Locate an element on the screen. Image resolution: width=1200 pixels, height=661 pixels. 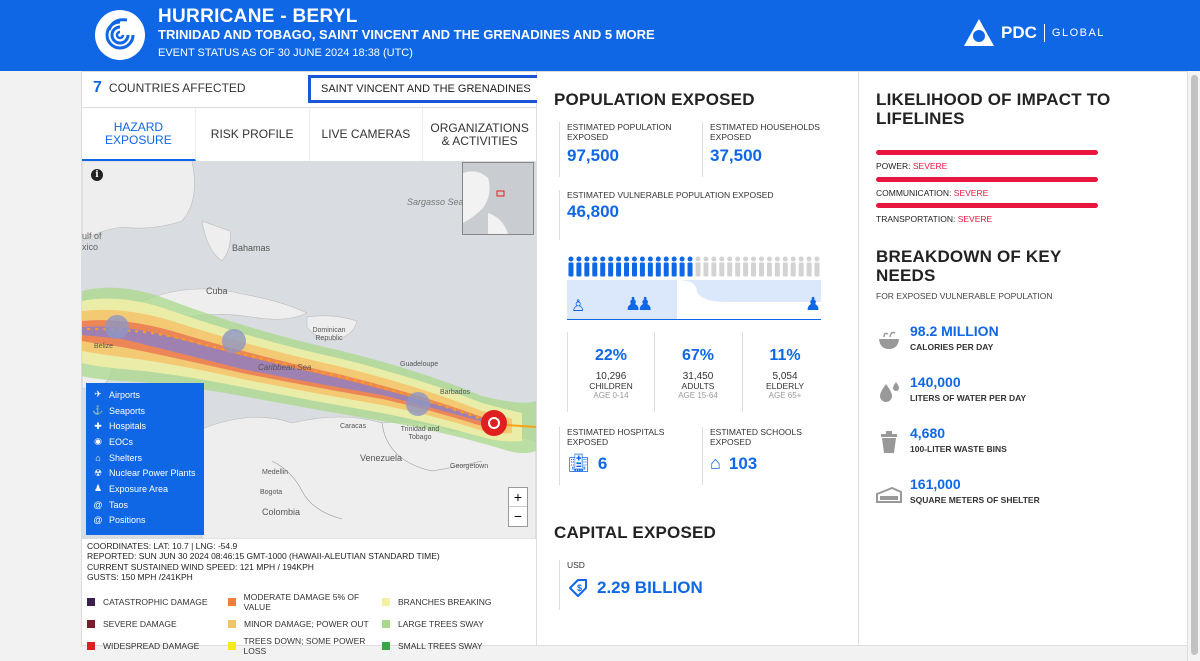
legend-label: Seaports is located at coordinates (127, 410).